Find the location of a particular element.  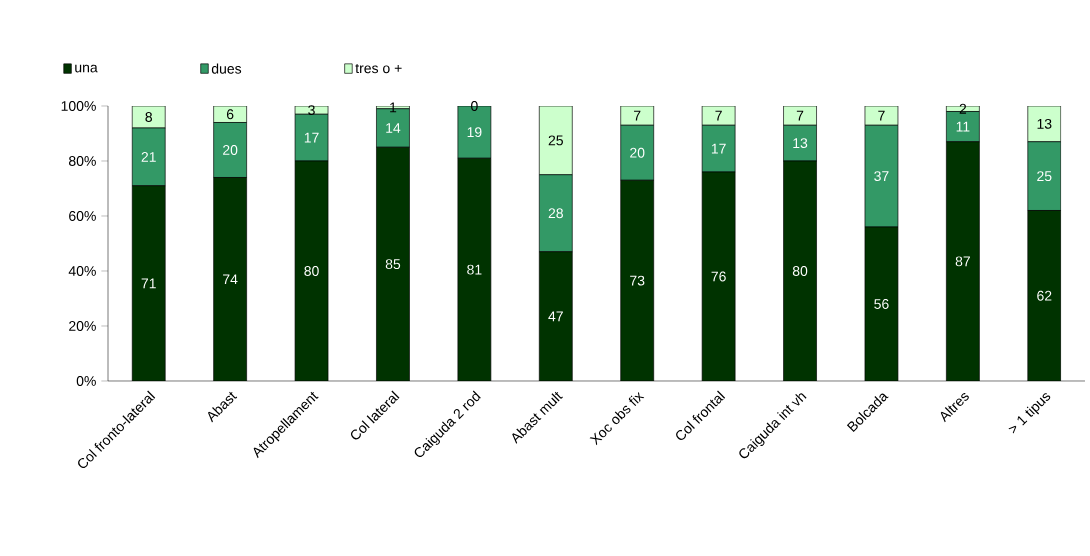

data-label: 8 is located at coordinates (148, 117).